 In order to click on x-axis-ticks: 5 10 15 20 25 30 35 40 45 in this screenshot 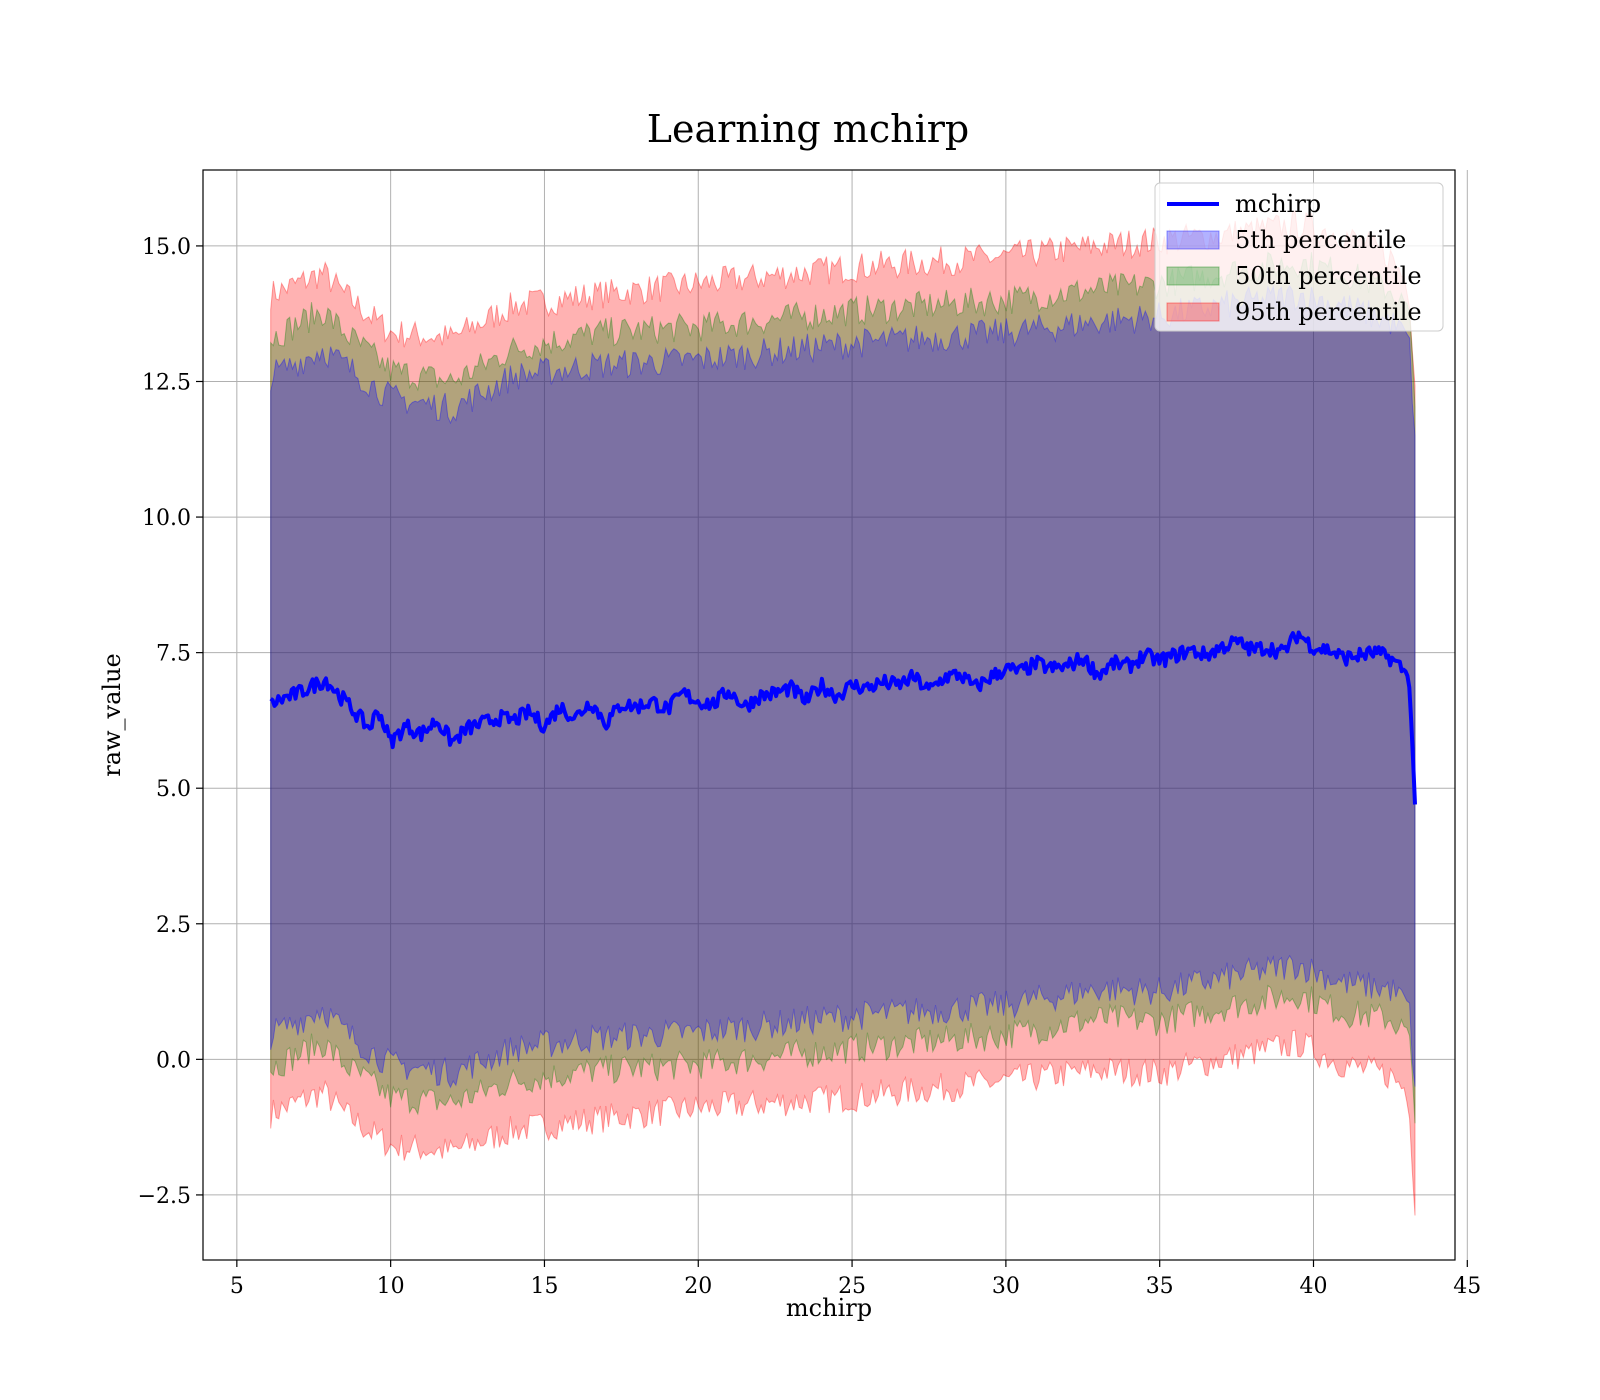, I will do `click(855, 1279)`.